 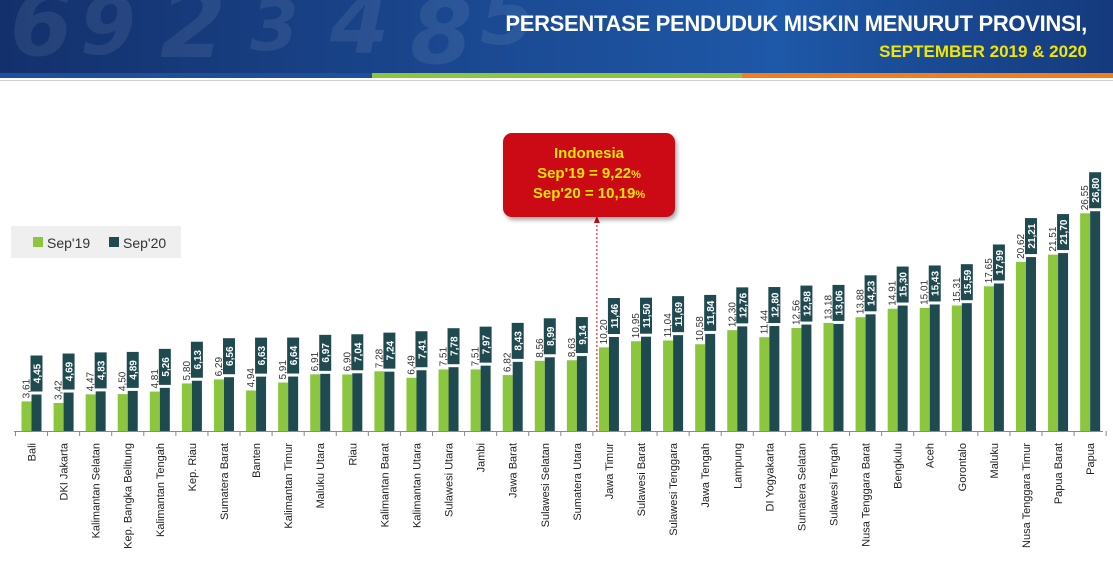 I want to click on category-label: Jawa Tengah, so click(x=706, y=475).